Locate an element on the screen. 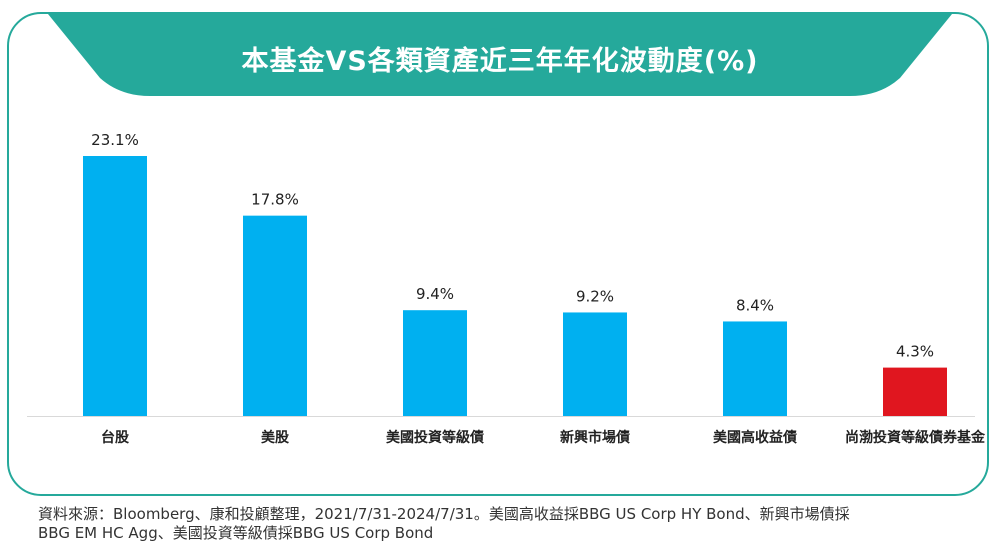 Image resolution: width=1000 pixels, height=550 pixels. data-label-1: 23.1% is located at coordinates (115, 140).